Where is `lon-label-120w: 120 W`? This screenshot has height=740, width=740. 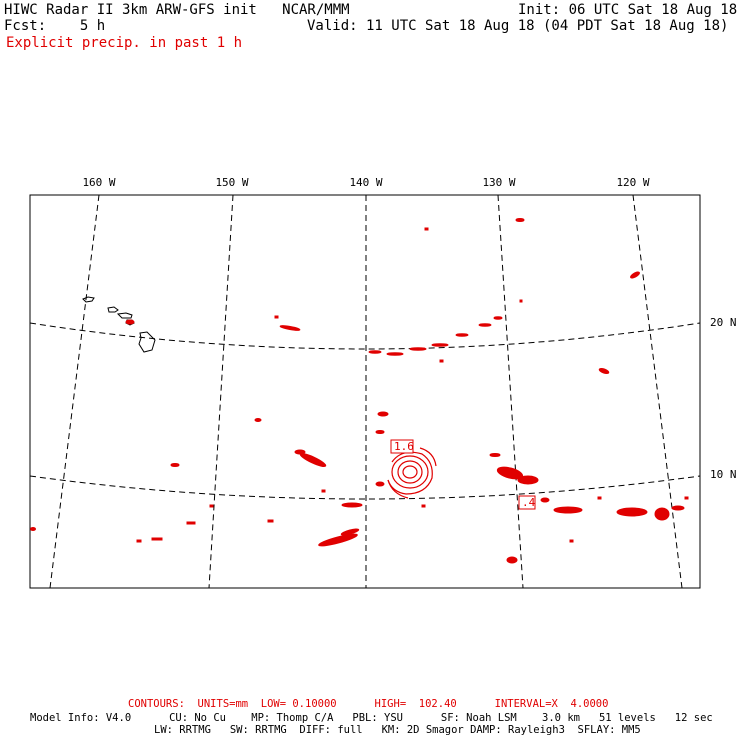
lon-label-120w: 120 W is located at coordinates (633, 182).